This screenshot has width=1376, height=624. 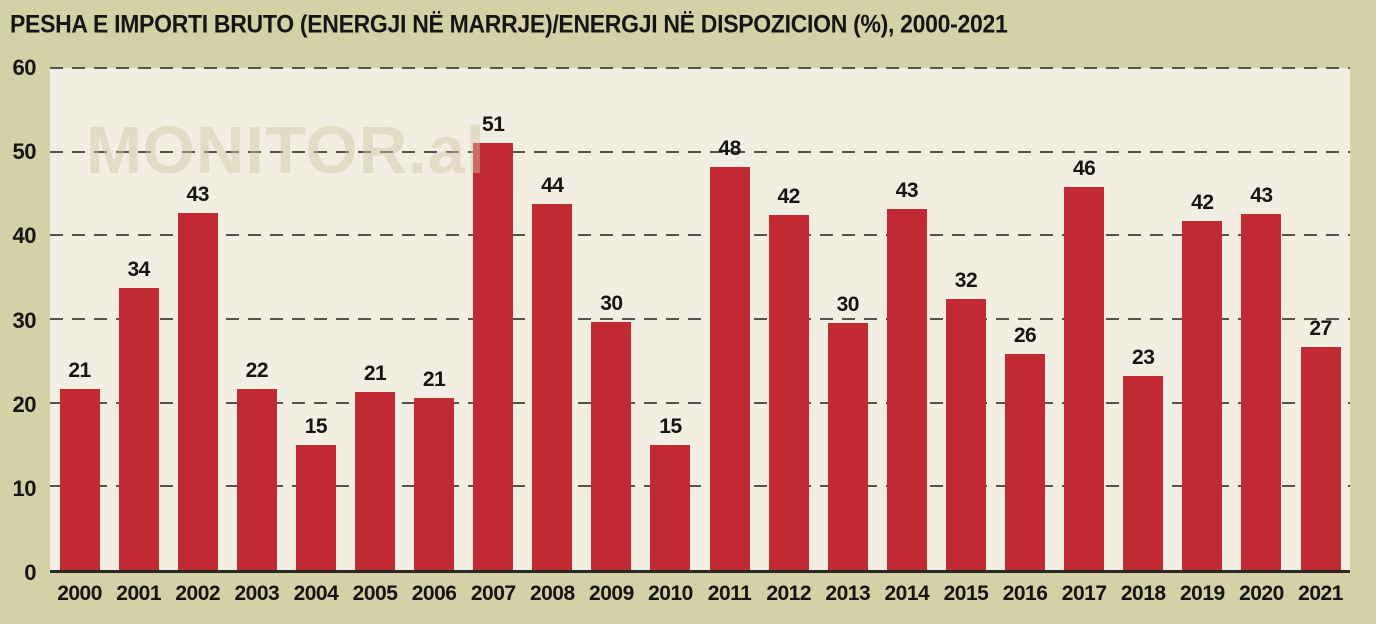 What do you see at coordinates (315, 507) in the screenshot?
I see `bar-2004` at bounding box center [315, 507].